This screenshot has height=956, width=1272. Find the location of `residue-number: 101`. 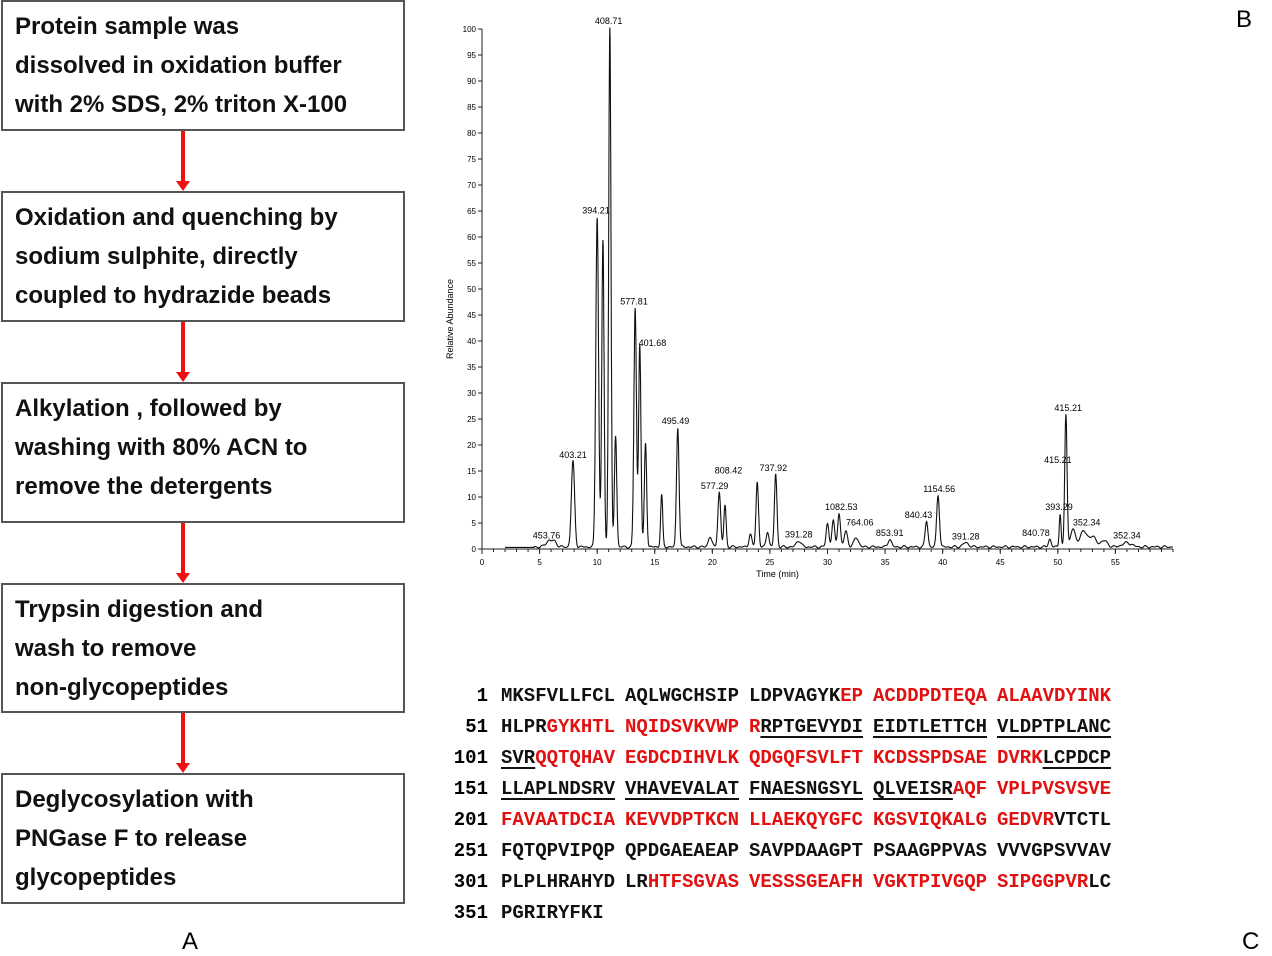

residue-number: 101 is located at coordinates (470, 758).